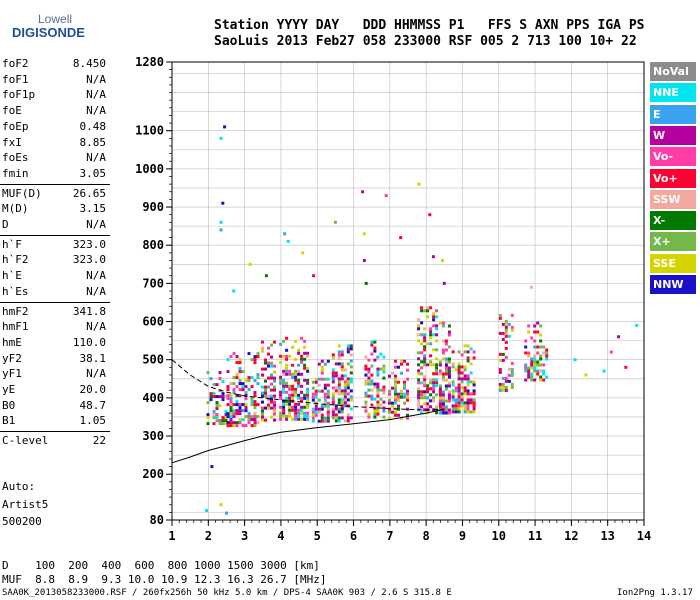  I want to click on param-value: 38.1, so click(93, 358).